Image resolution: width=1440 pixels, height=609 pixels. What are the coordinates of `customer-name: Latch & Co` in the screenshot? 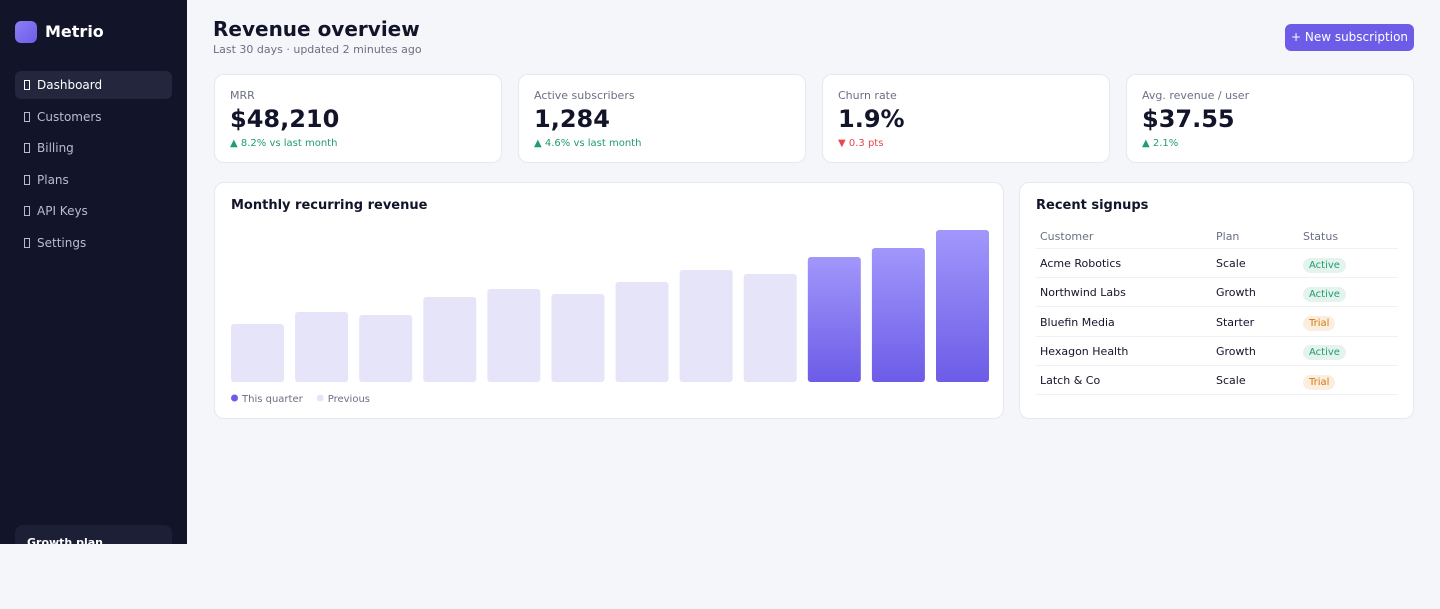 It's located at (1070, 381).